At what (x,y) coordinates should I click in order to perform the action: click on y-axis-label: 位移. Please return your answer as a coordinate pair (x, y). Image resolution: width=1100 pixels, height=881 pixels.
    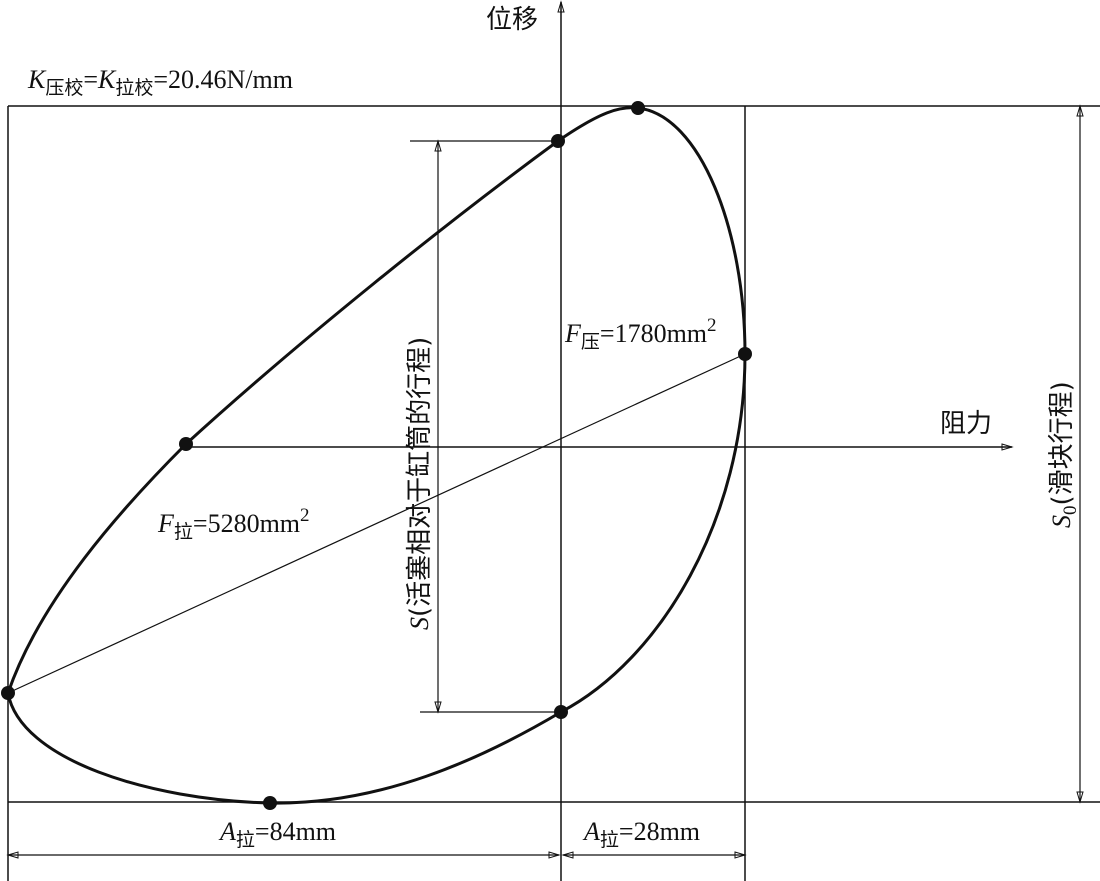
    Looking at the image, I should click on (512, 20).